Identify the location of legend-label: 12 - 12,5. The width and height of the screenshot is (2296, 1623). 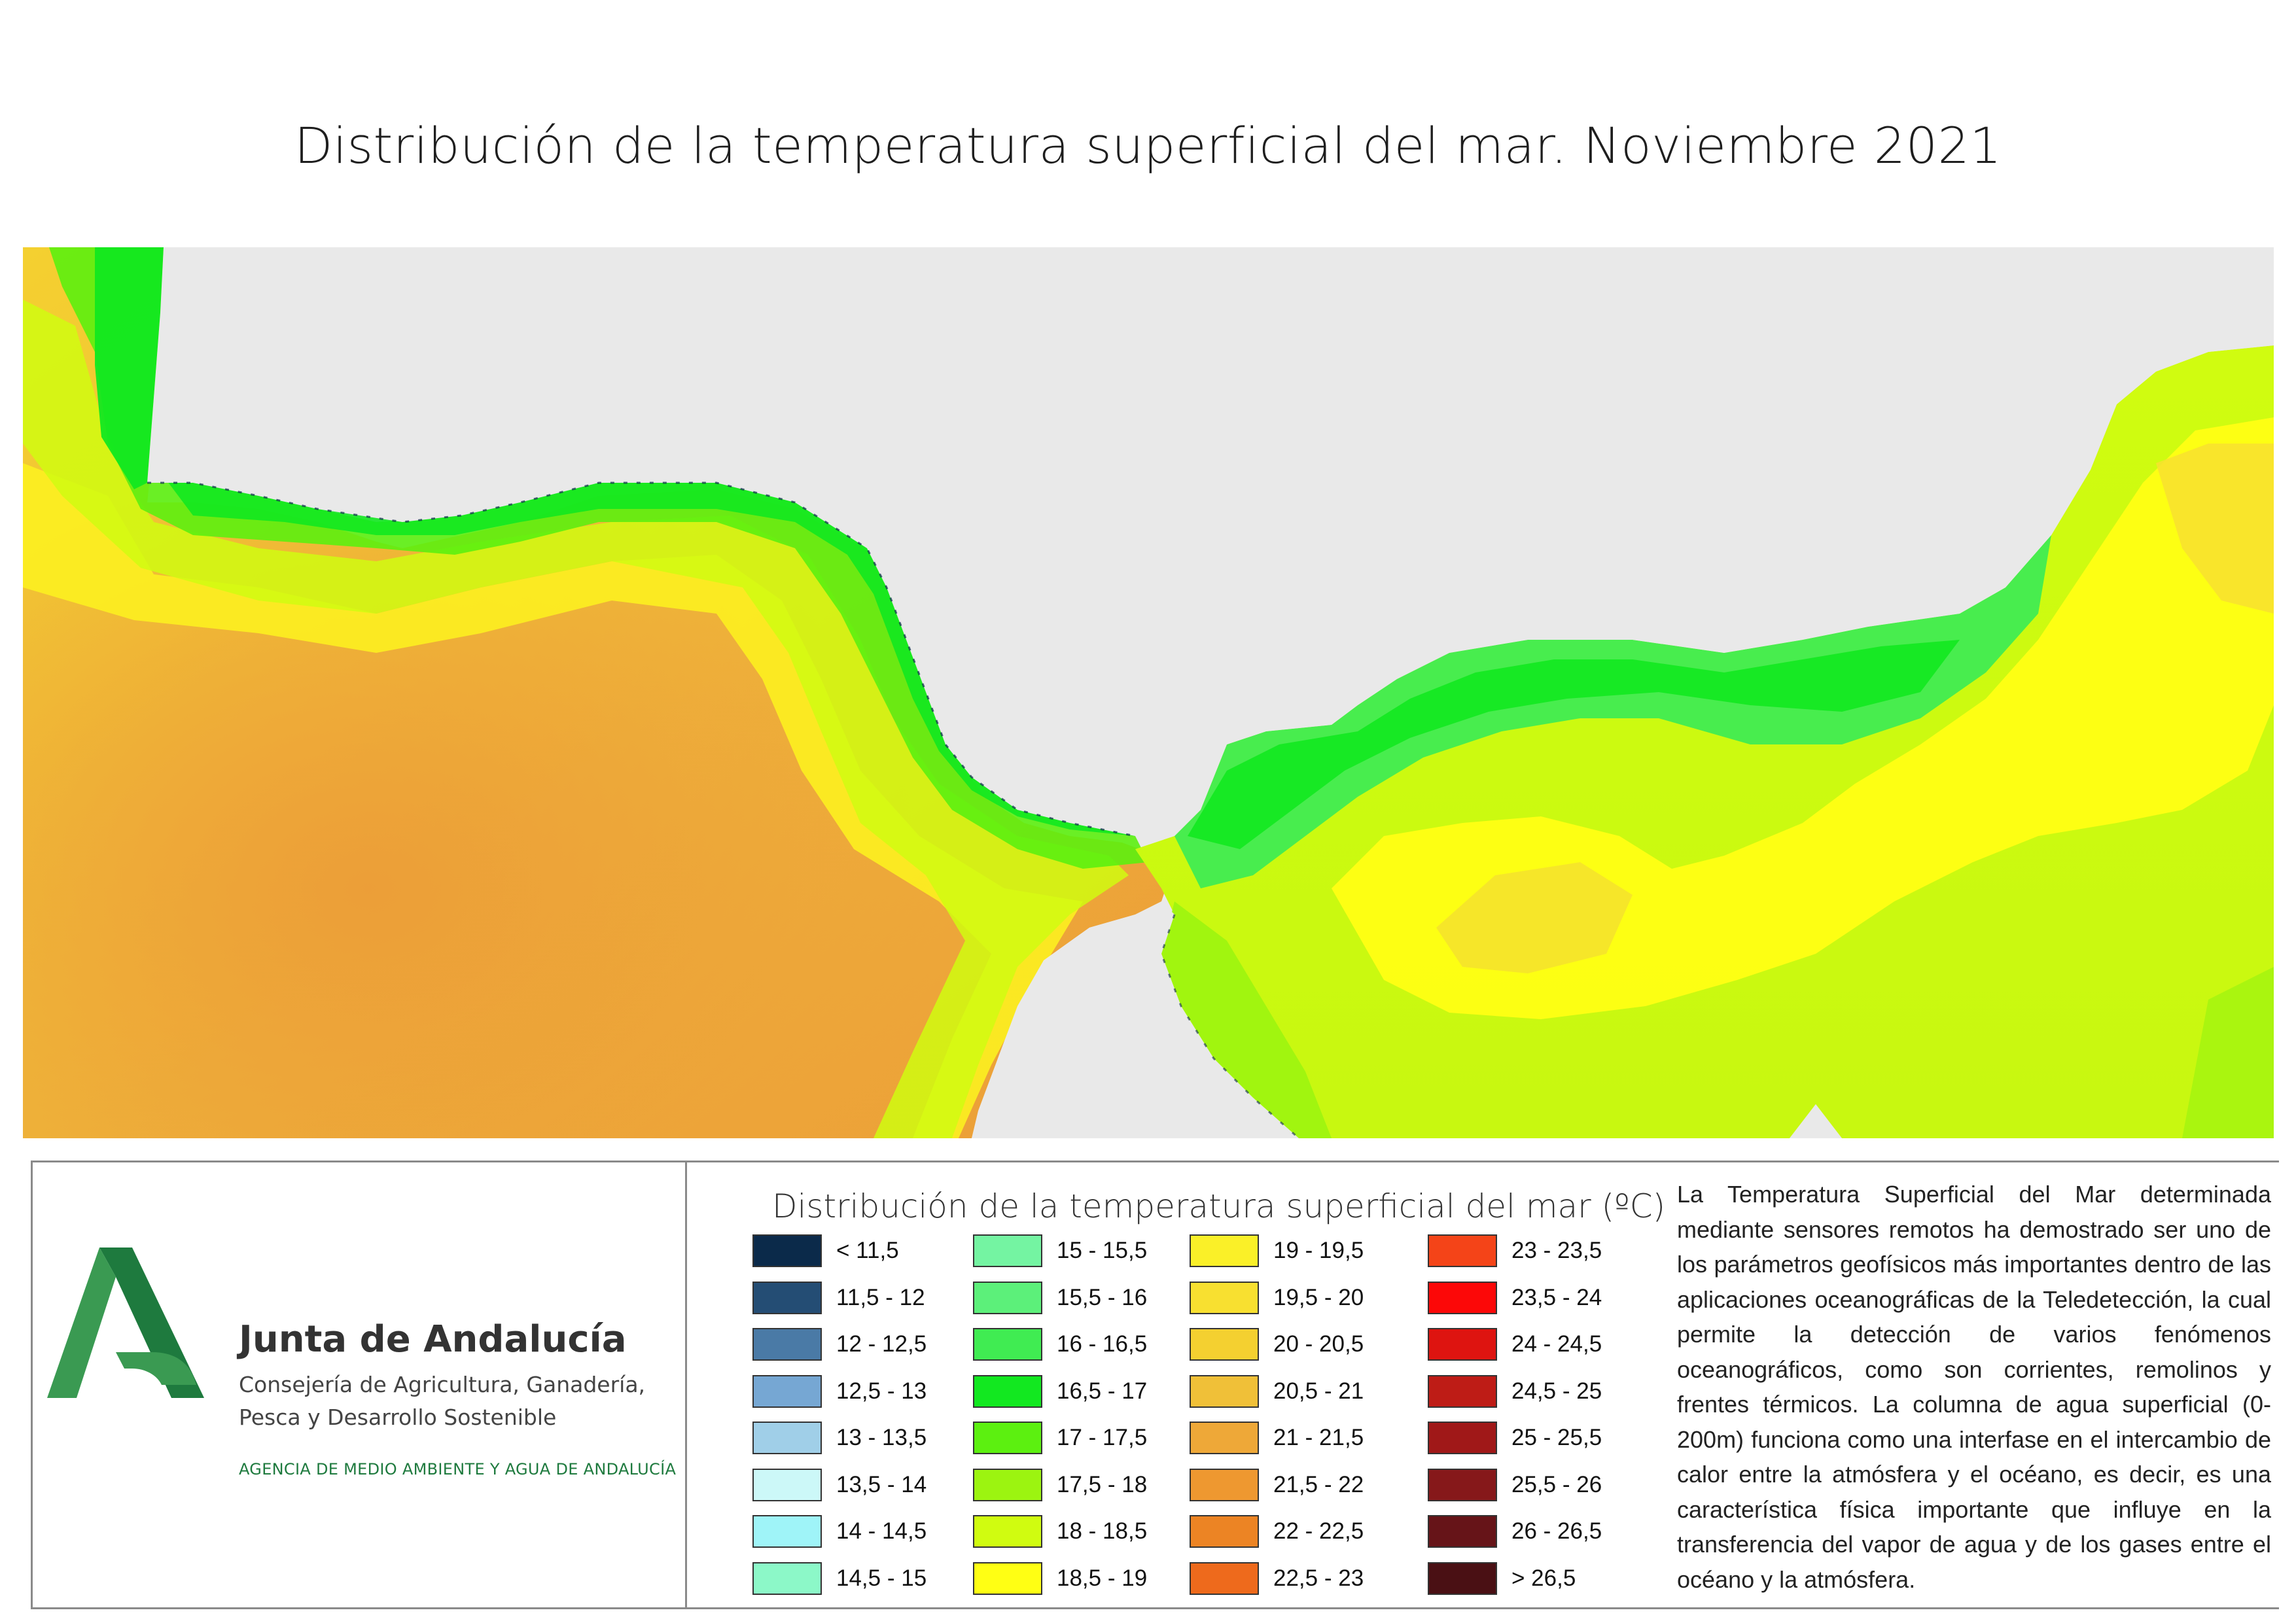
(881, 1344).